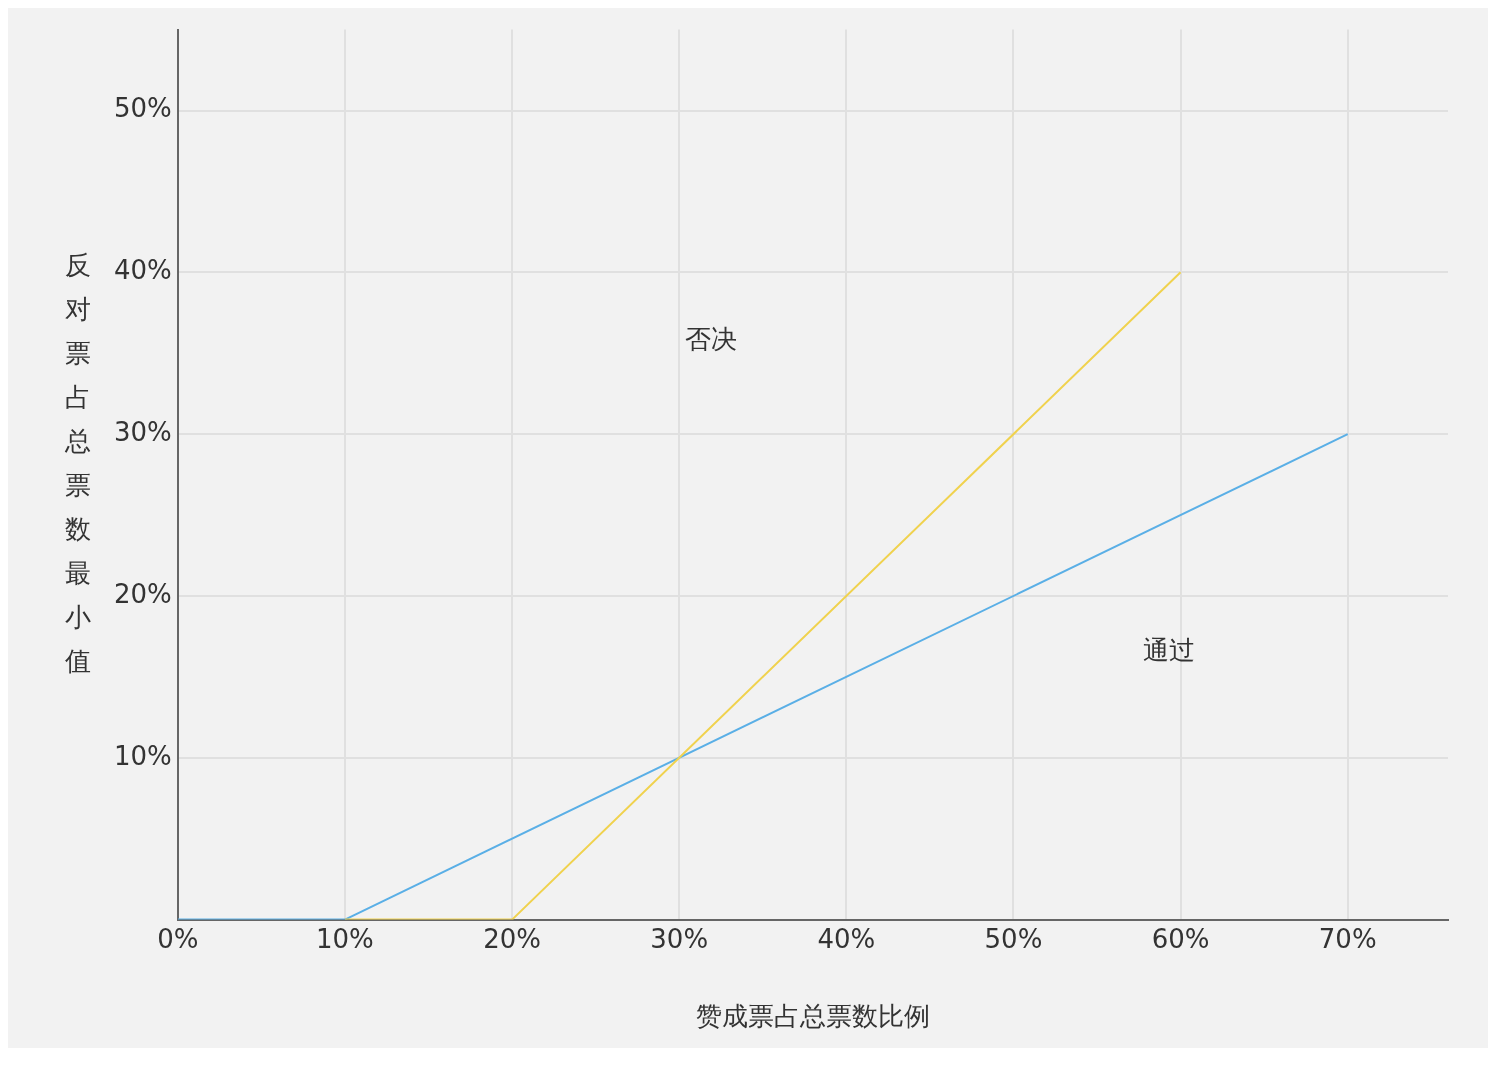 The width and height of the screenshot is (1500, 1065). What do you see at coordinates (711, 338) in the screenshot?
I see `annotation: 否决` at bounding box center [711, 338].